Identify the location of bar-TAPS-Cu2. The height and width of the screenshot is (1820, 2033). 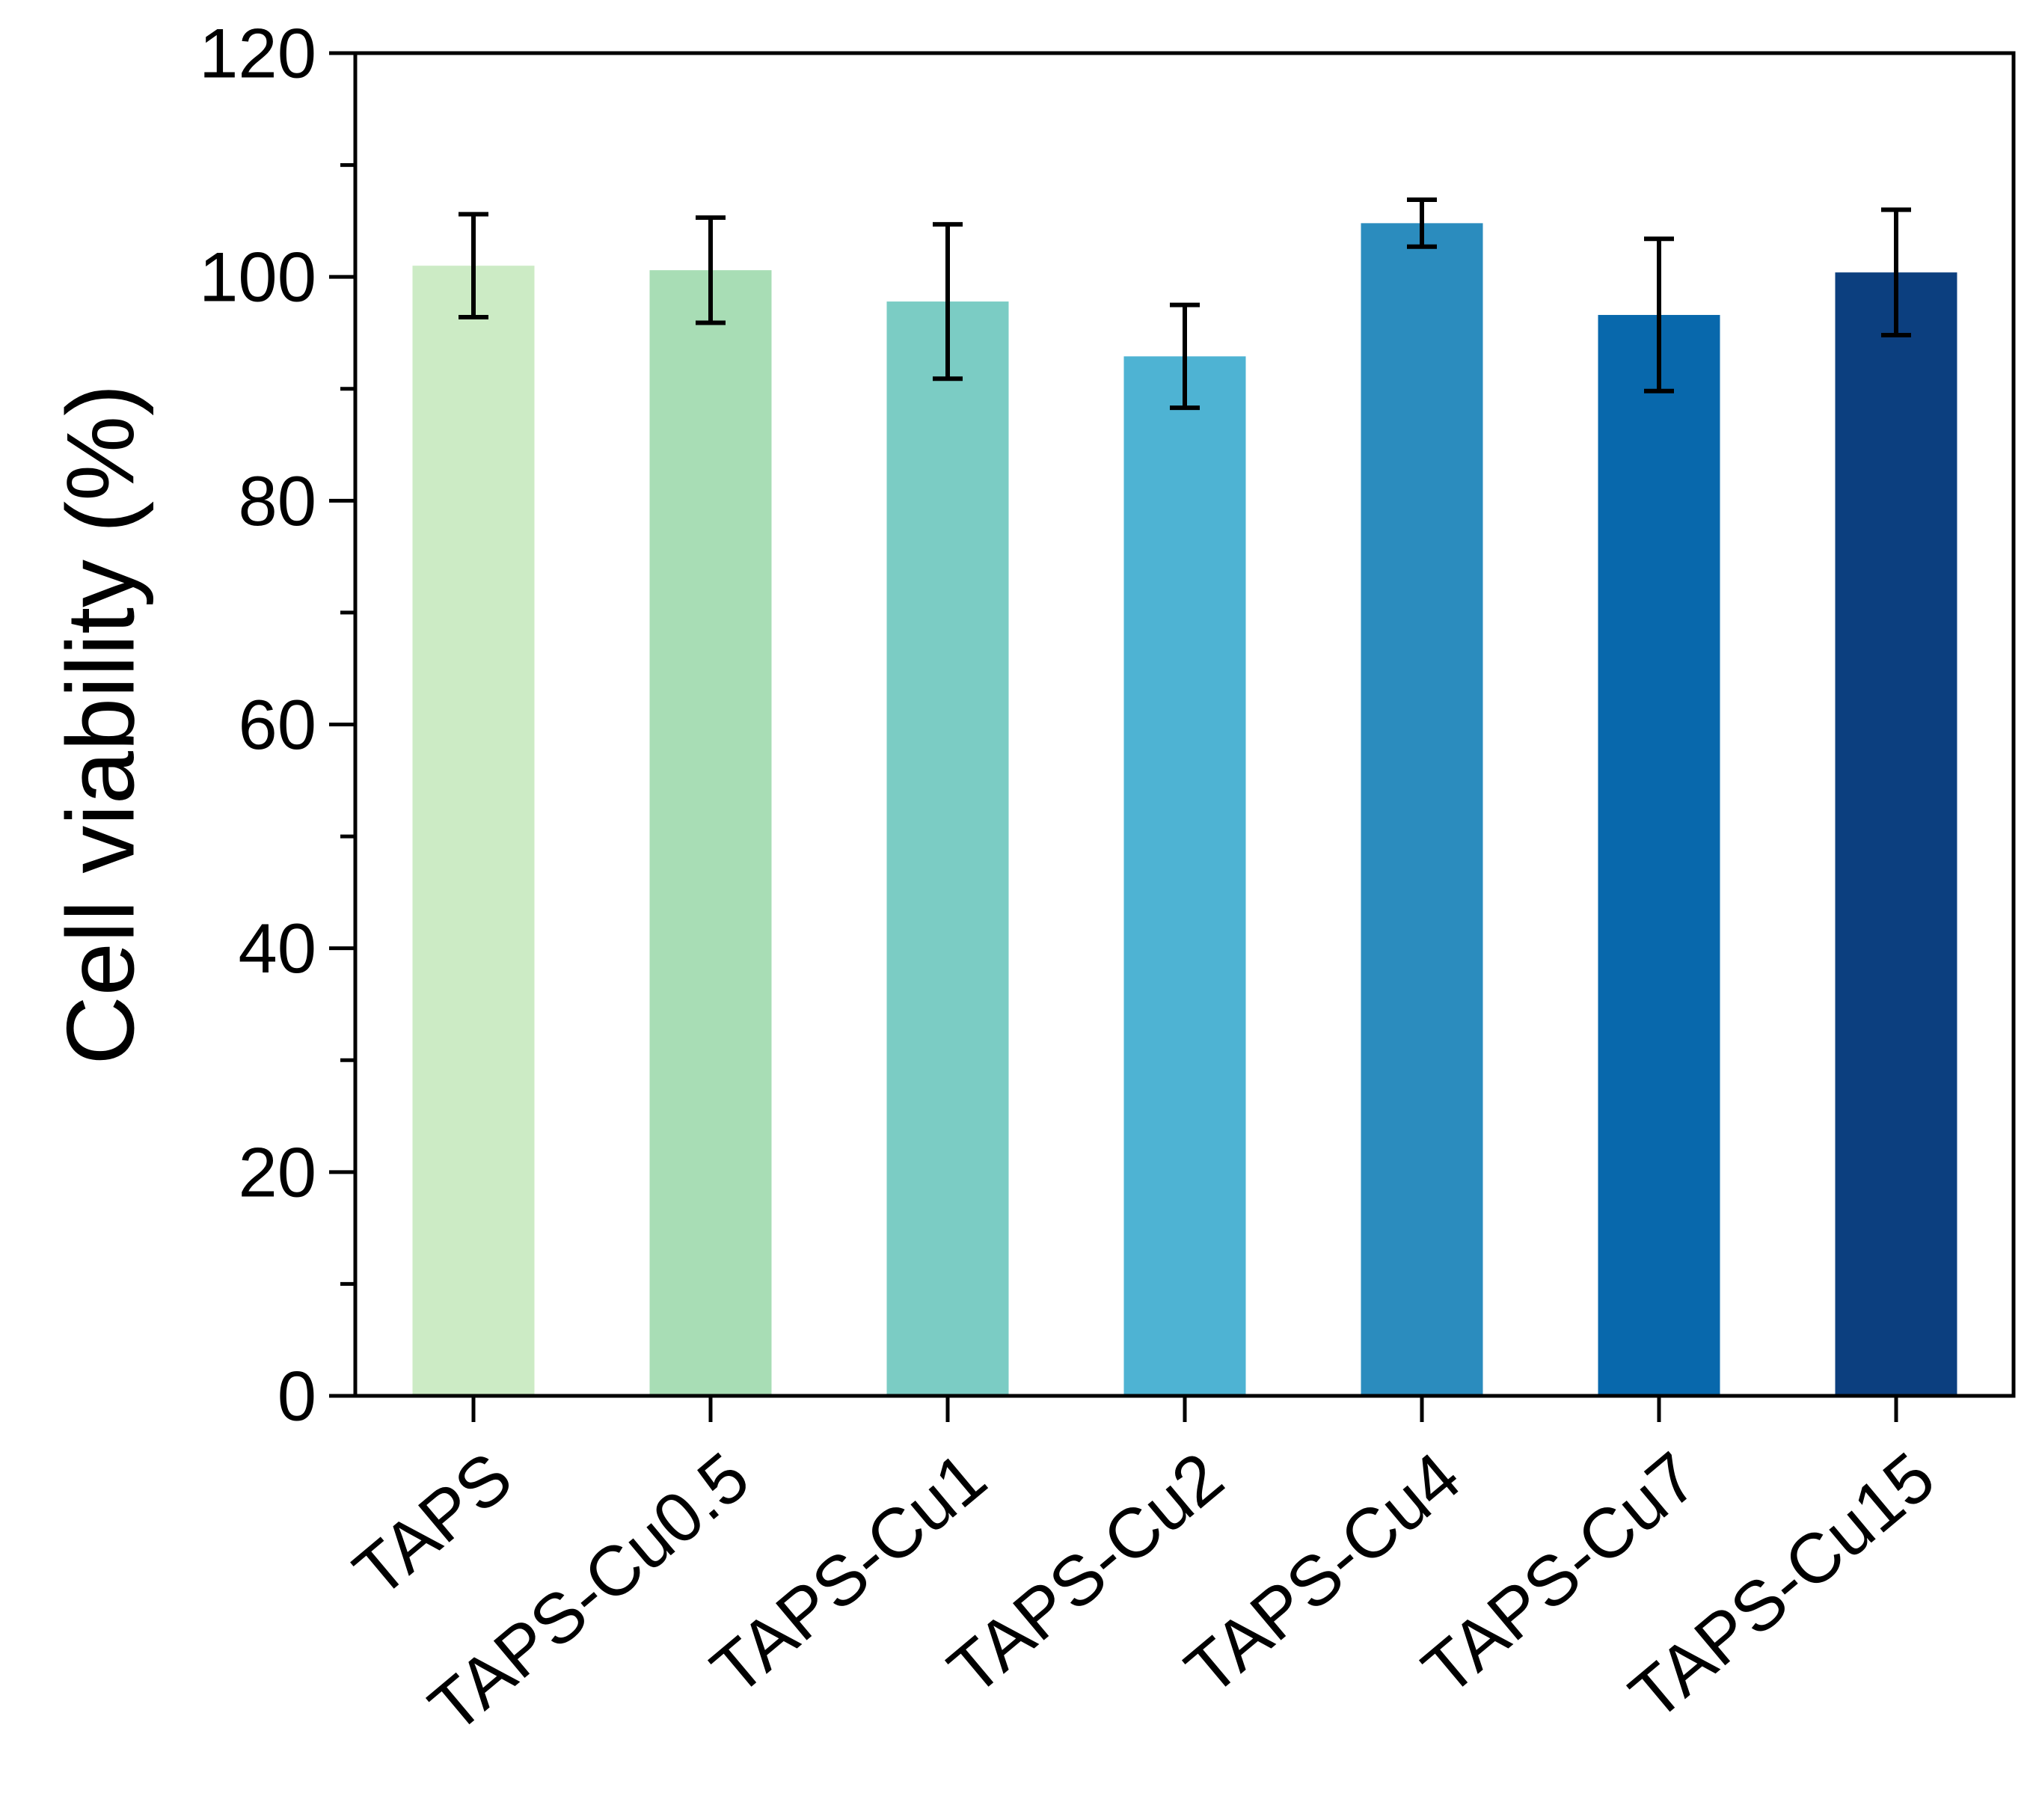
(1184, 876).